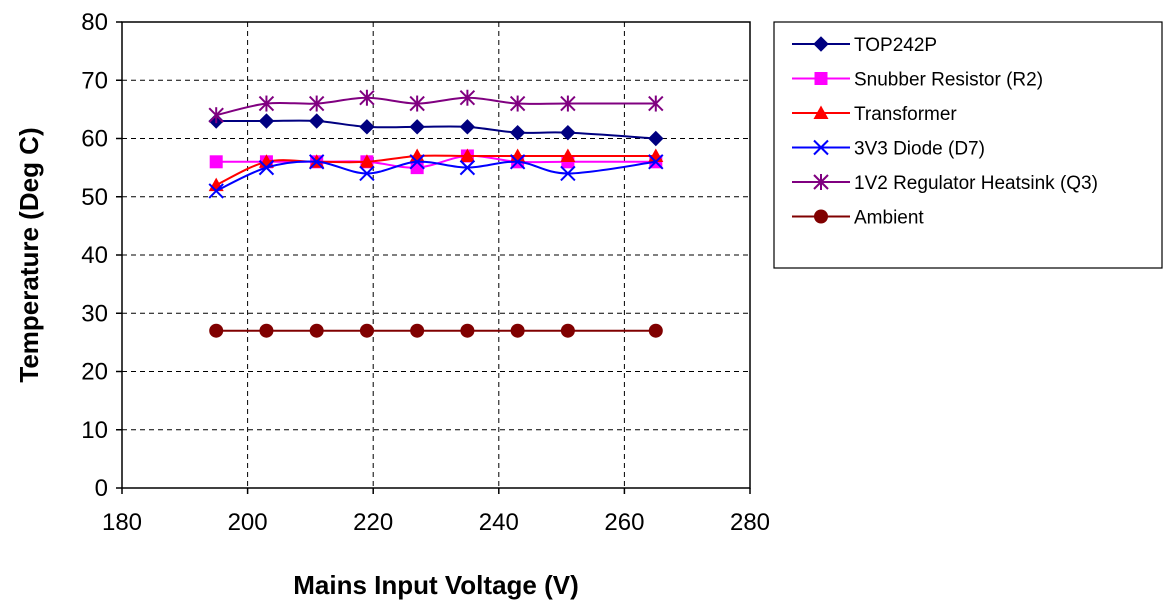 This screenshot has width=1176, height=607. Describe the element at coordinates (624, 522) in the screenshot. I see `x-tick-label: 260` at that location.